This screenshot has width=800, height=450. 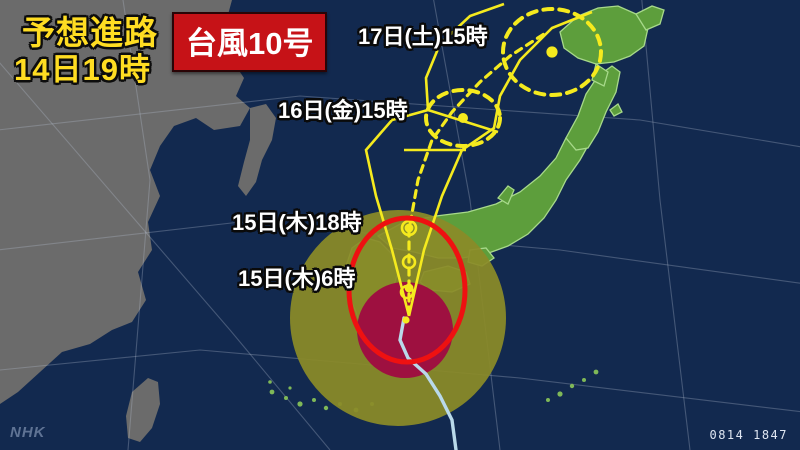 I want to click on center-dot-17th, so click(x=552, y=52).